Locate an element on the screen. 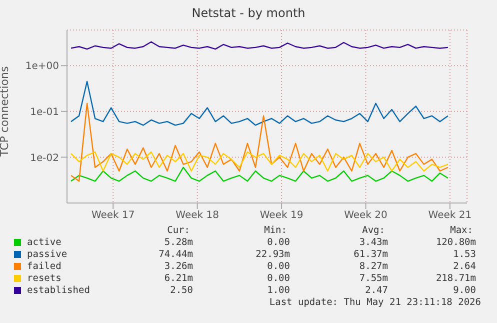 This screenshot has height=323, width=497. legend-label: resets is located at coordinates (44, 278).